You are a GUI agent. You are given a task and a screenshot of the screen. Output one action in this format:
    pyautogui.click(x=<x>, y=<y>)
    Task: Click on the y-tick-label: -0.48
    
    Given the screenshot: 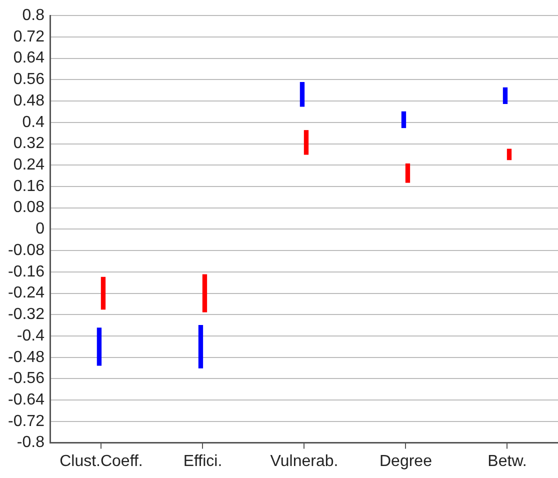 What is the action you would take?
    pyautogui.click(x=26, y=357)
    